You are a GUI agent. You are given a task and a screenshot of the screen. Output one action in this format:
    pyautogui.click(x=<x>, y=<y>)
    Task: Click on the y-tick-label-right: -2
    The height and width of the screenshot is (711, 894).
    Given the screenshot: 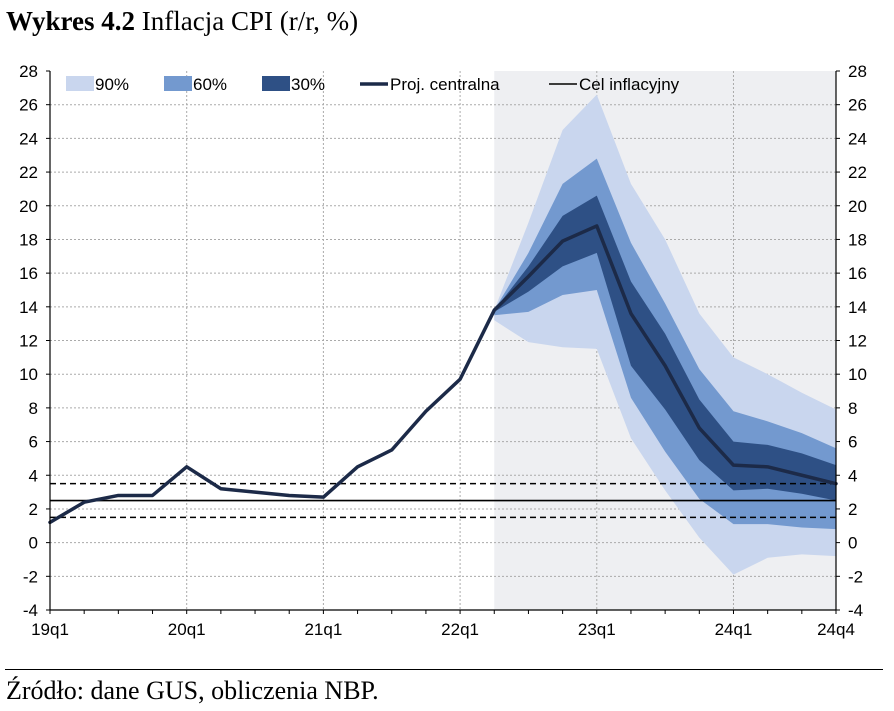 What is the action you would take?
    pyautogui.click(x=855, y=576)
    